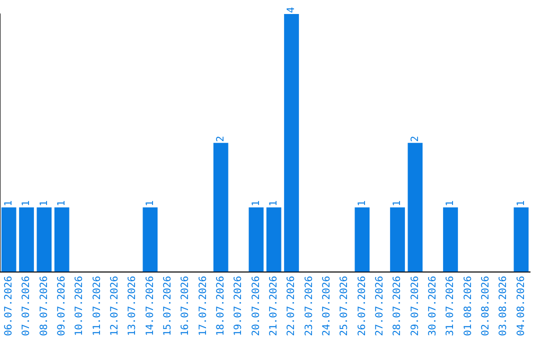 The image size is (540, 340). I want to click on x-tick-label: 11.07.2026, so click(97, 306).